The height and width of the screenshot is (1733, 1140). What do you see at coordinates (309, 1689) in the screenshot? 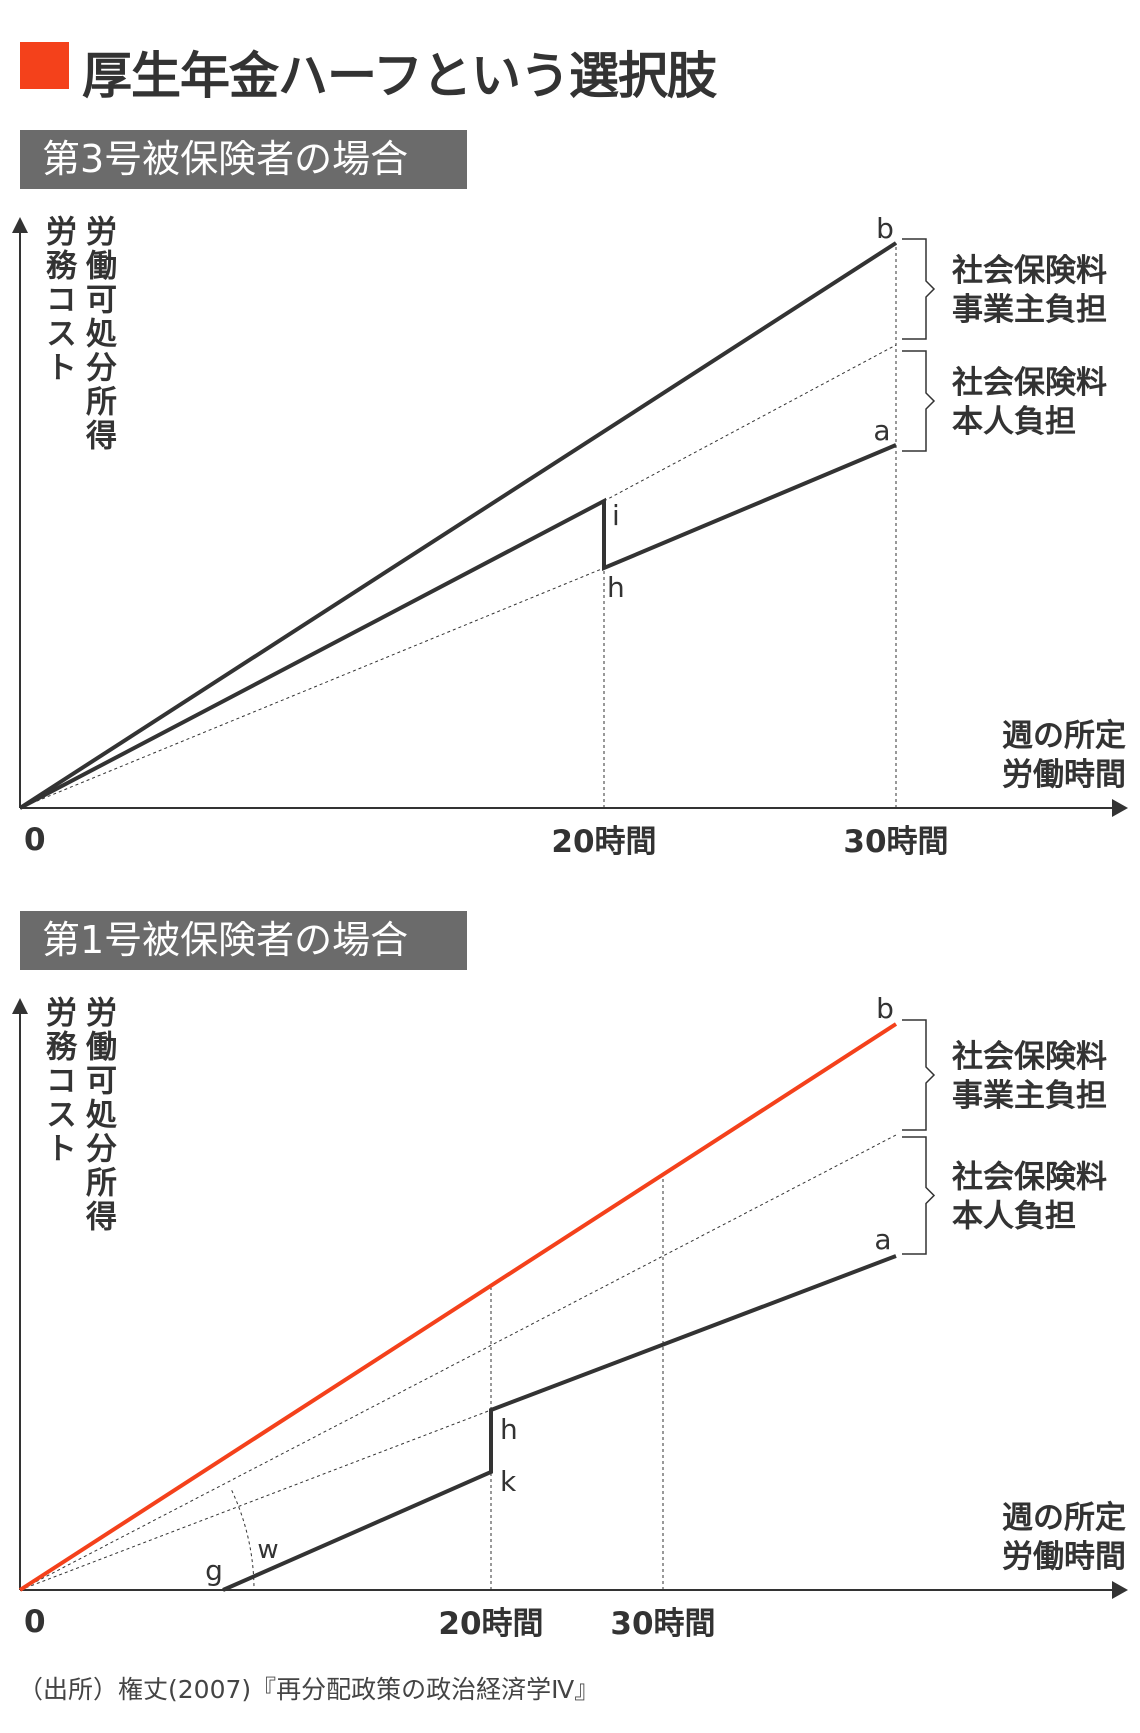
I see `source-note: （出所）権丈(2007)『再分配政策の政治経済学Ⅳ』` at bounding box center [309, 1689].